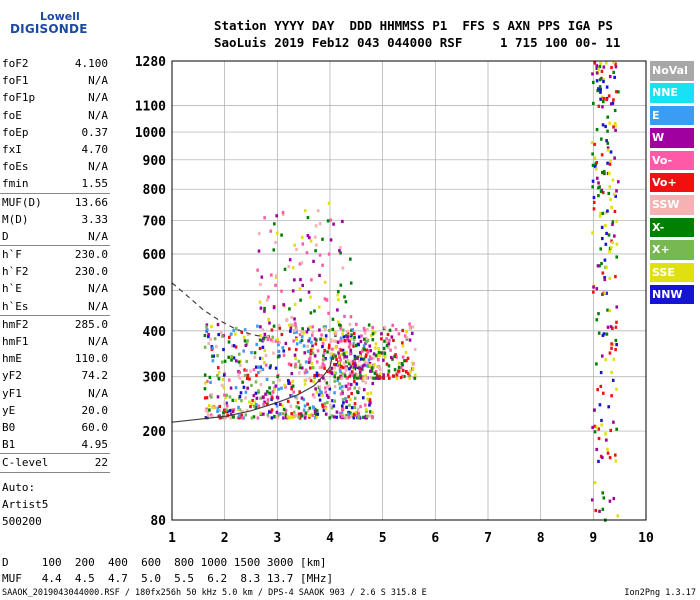  What do you see at coordinates (15, 324) in the screenshot?
I see `param-name: hmF2` at bounding box center [15, 324].